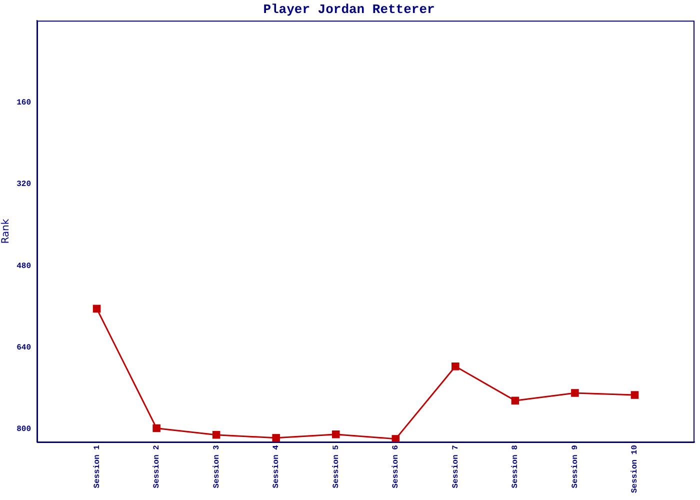 Image resolution: width=700 pixels, height=500 pixels. What do you see at coordinates (635, 469) in the screenshot?
I see `x-tick-label: Session 10` at bounding box center [635, 469].